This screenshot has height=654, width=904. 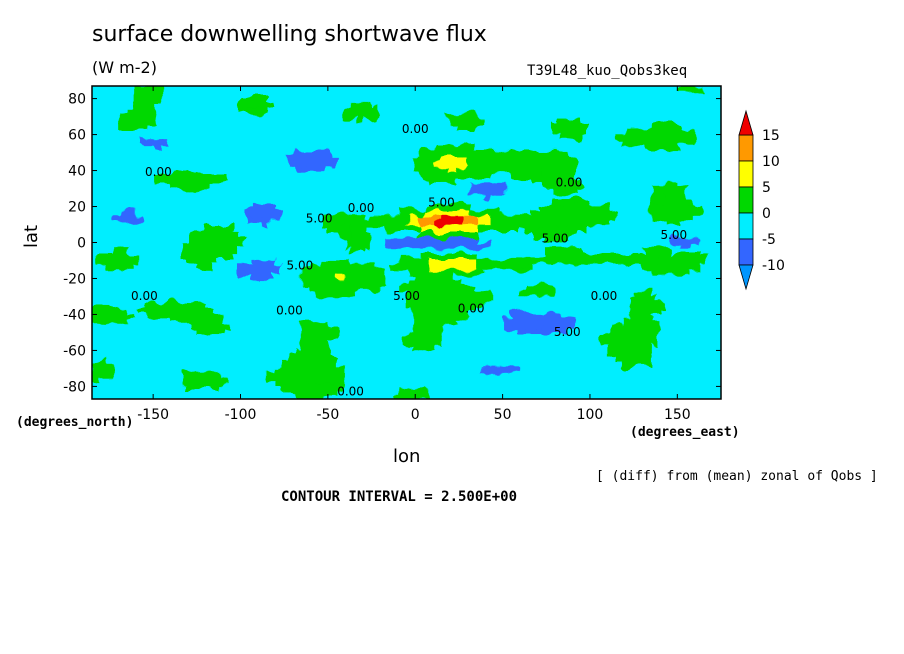 I want to click on x-tick-label: 150, so click(x=677, y=415).